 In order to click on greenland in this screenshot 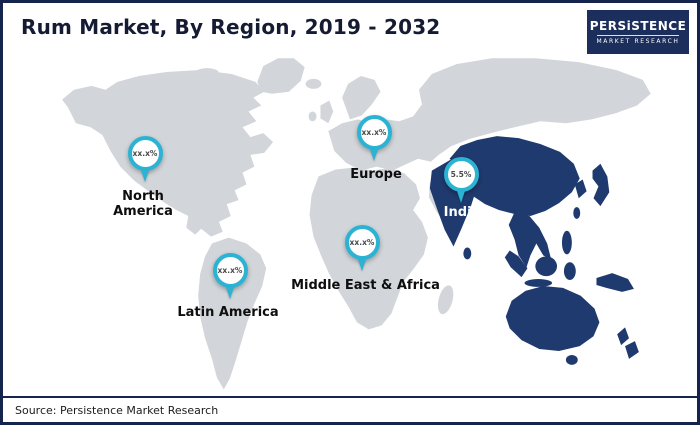, I will do `click(281, 76)`.